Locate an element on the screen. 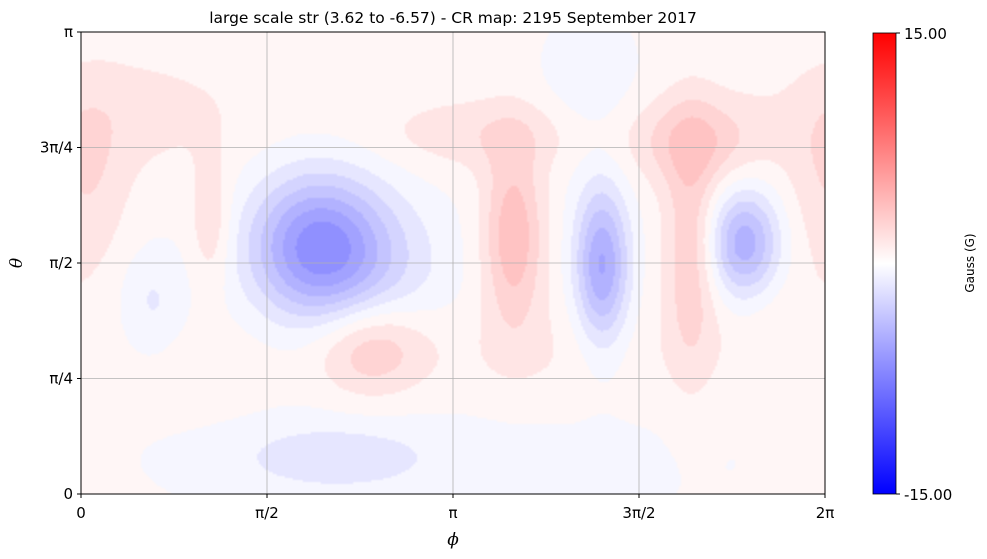 Image resolution: width=987 pixels, height=559 pixels. y-tick-label: π/2 is located at coordinates (61, 263).